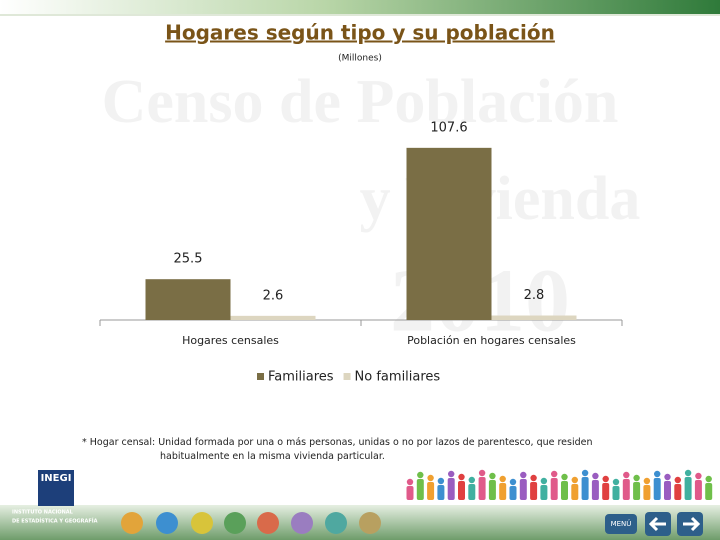 The height and width of the screenshot is (540, 720). I want to click on watermark-text: Censo de Población, so click(360, 102).